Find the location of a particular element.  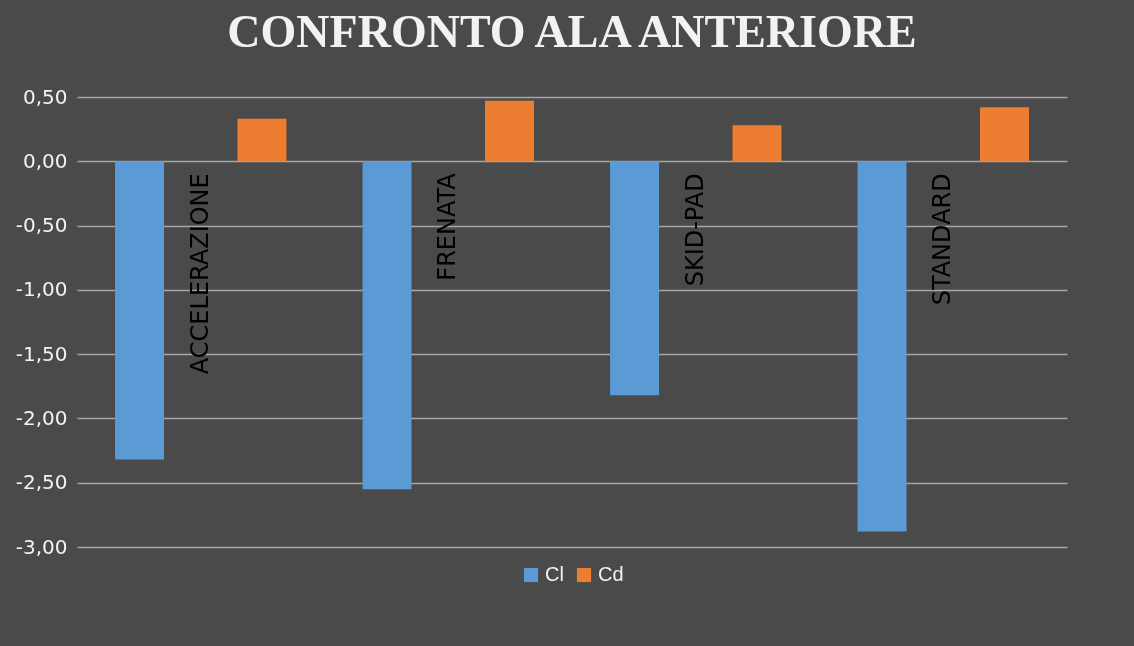

y-tick-label: -1,50 is located at coordinates (41, 353).